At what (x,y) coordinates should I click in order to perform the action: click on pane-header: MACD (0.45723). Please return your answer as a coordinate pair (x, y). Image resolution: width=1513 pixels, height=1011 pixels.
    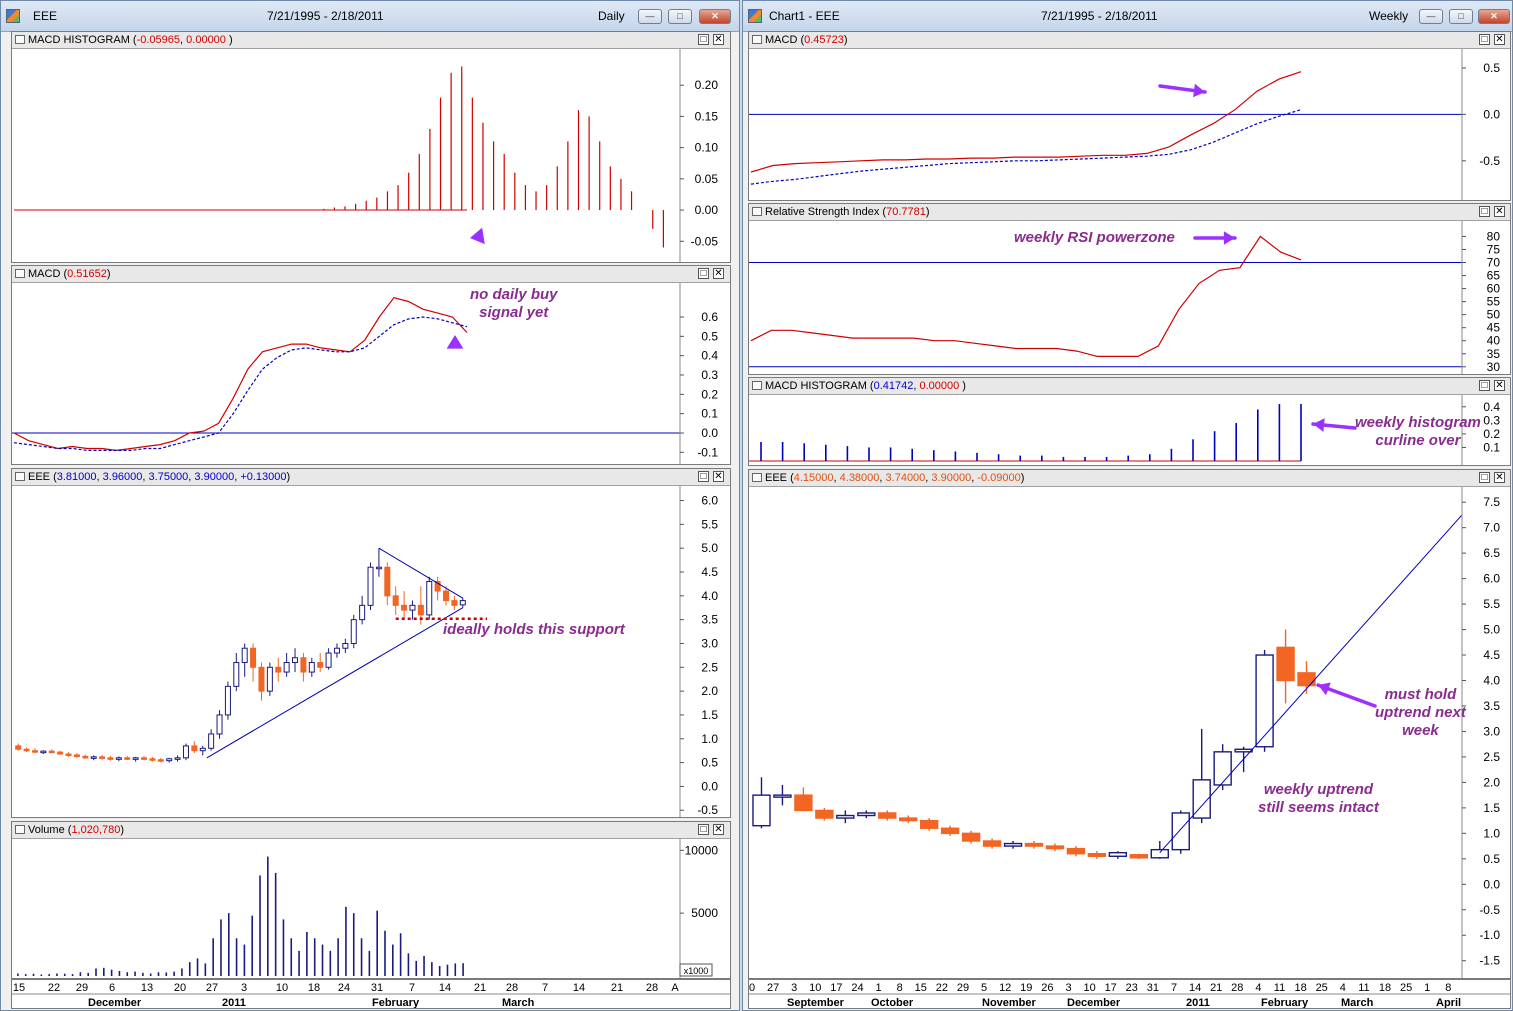
    Looking at the image, I should click on (1129, 40).